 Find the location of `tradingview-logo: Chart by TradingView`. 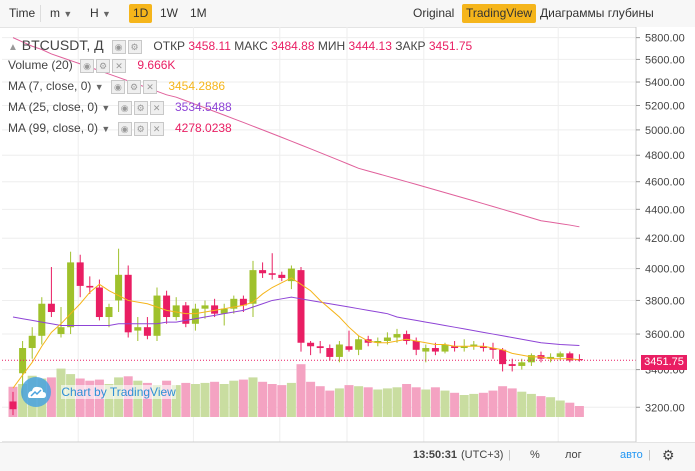

tradingview-logo: Chart by TradingView is located at coordinates (98, 392).